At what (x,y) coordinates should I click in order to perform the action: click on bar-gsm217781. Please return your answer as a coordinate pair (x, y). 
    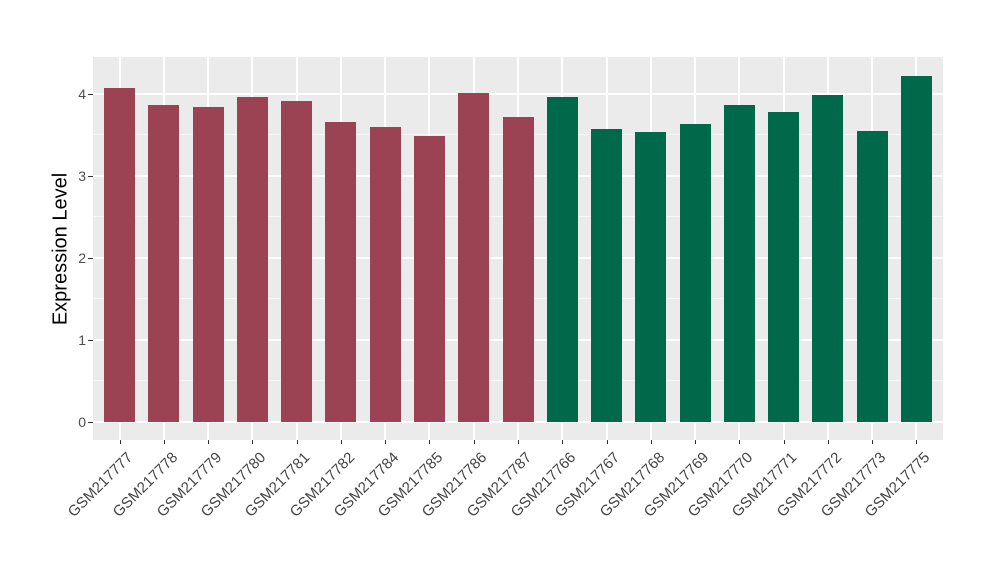
    Looking at the image, I should click on (297, 261).